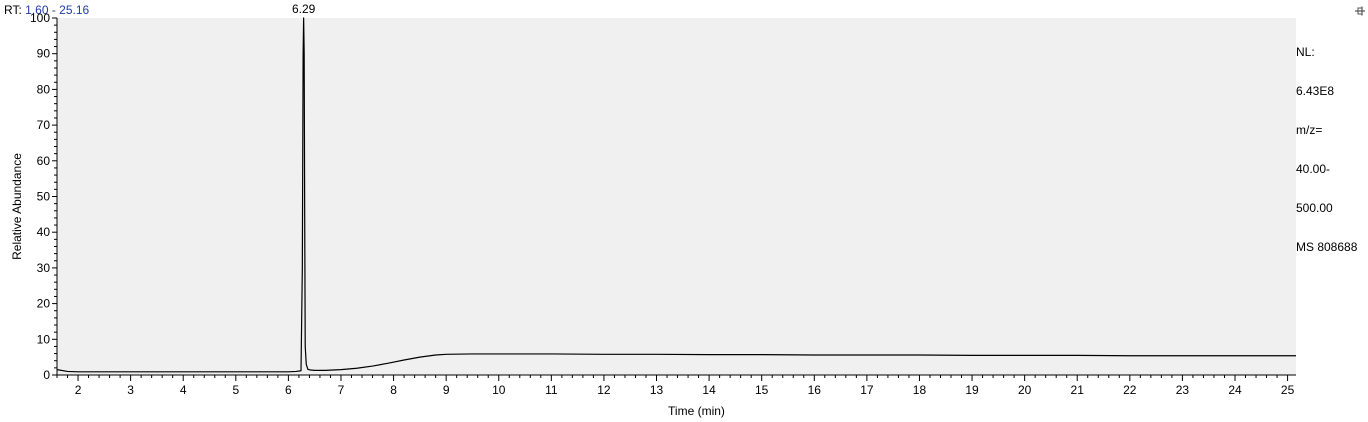  I want to click on x-tick-label: 16, so click(815, 390).